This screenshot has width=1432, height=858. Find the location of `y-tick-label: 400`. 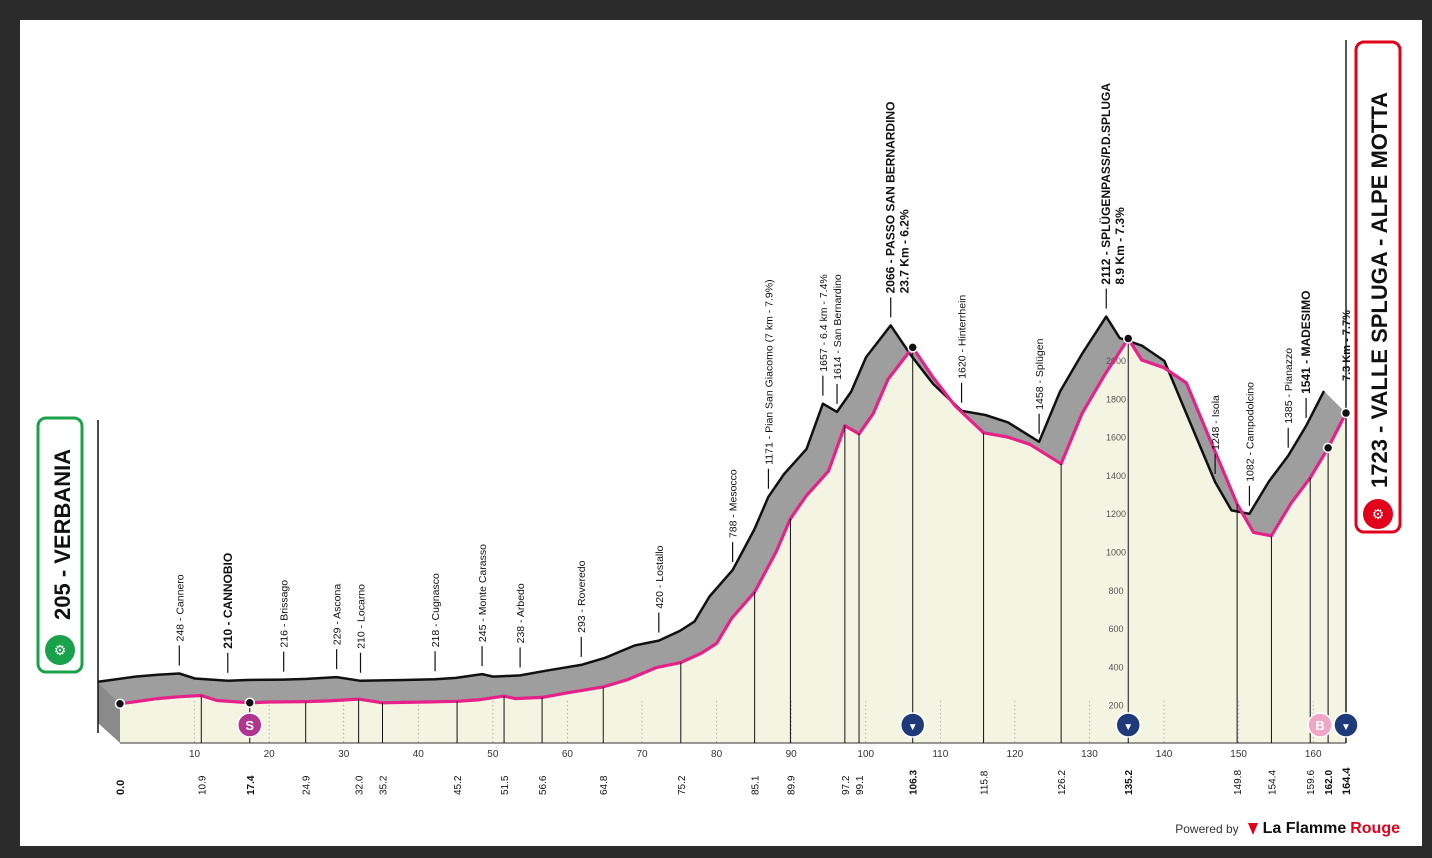

y-tick-label: 400 is located at coordinates (1115, 667).